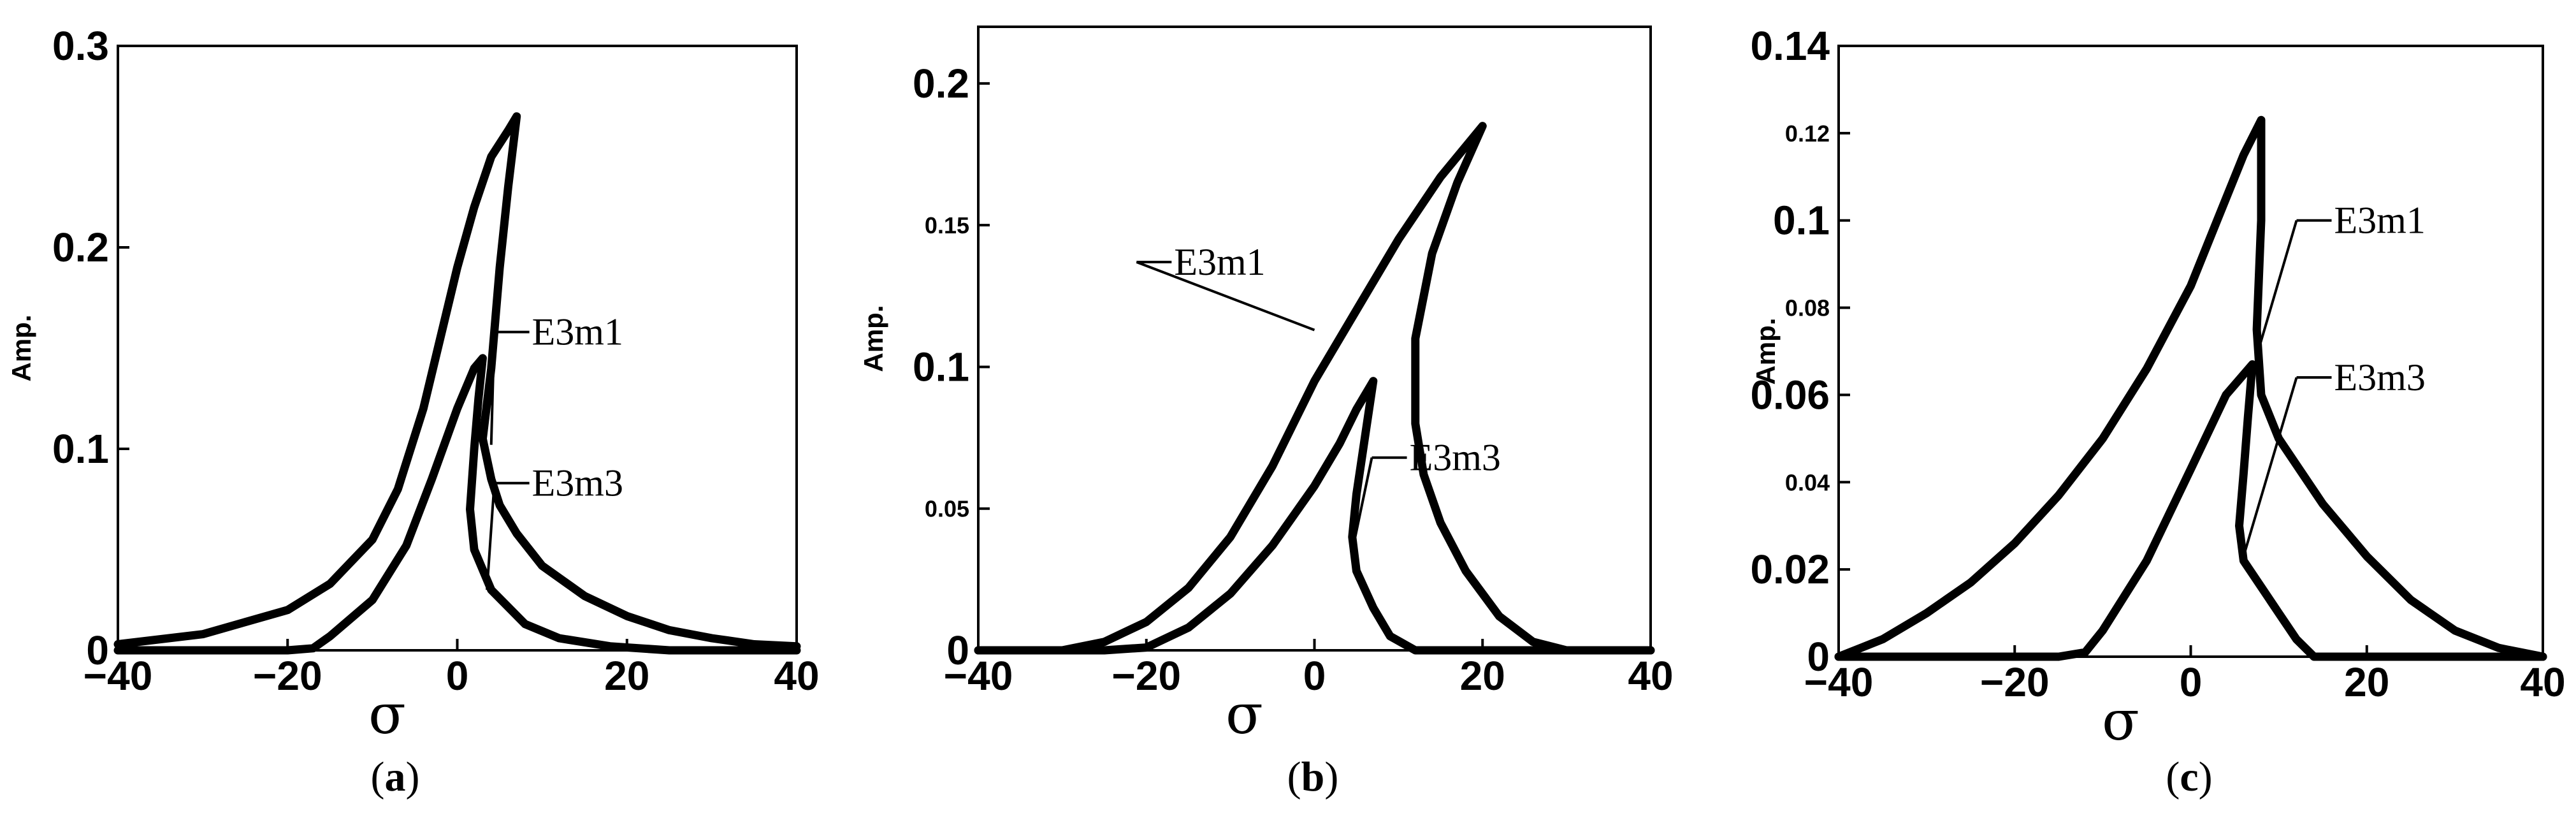 The height and width of the screenshot is (818, 2576). What do you see at coordinates (1790, 395) in the screenshot?
I see `y-tick-label: 0.06` at bounding box center [1790, 395].